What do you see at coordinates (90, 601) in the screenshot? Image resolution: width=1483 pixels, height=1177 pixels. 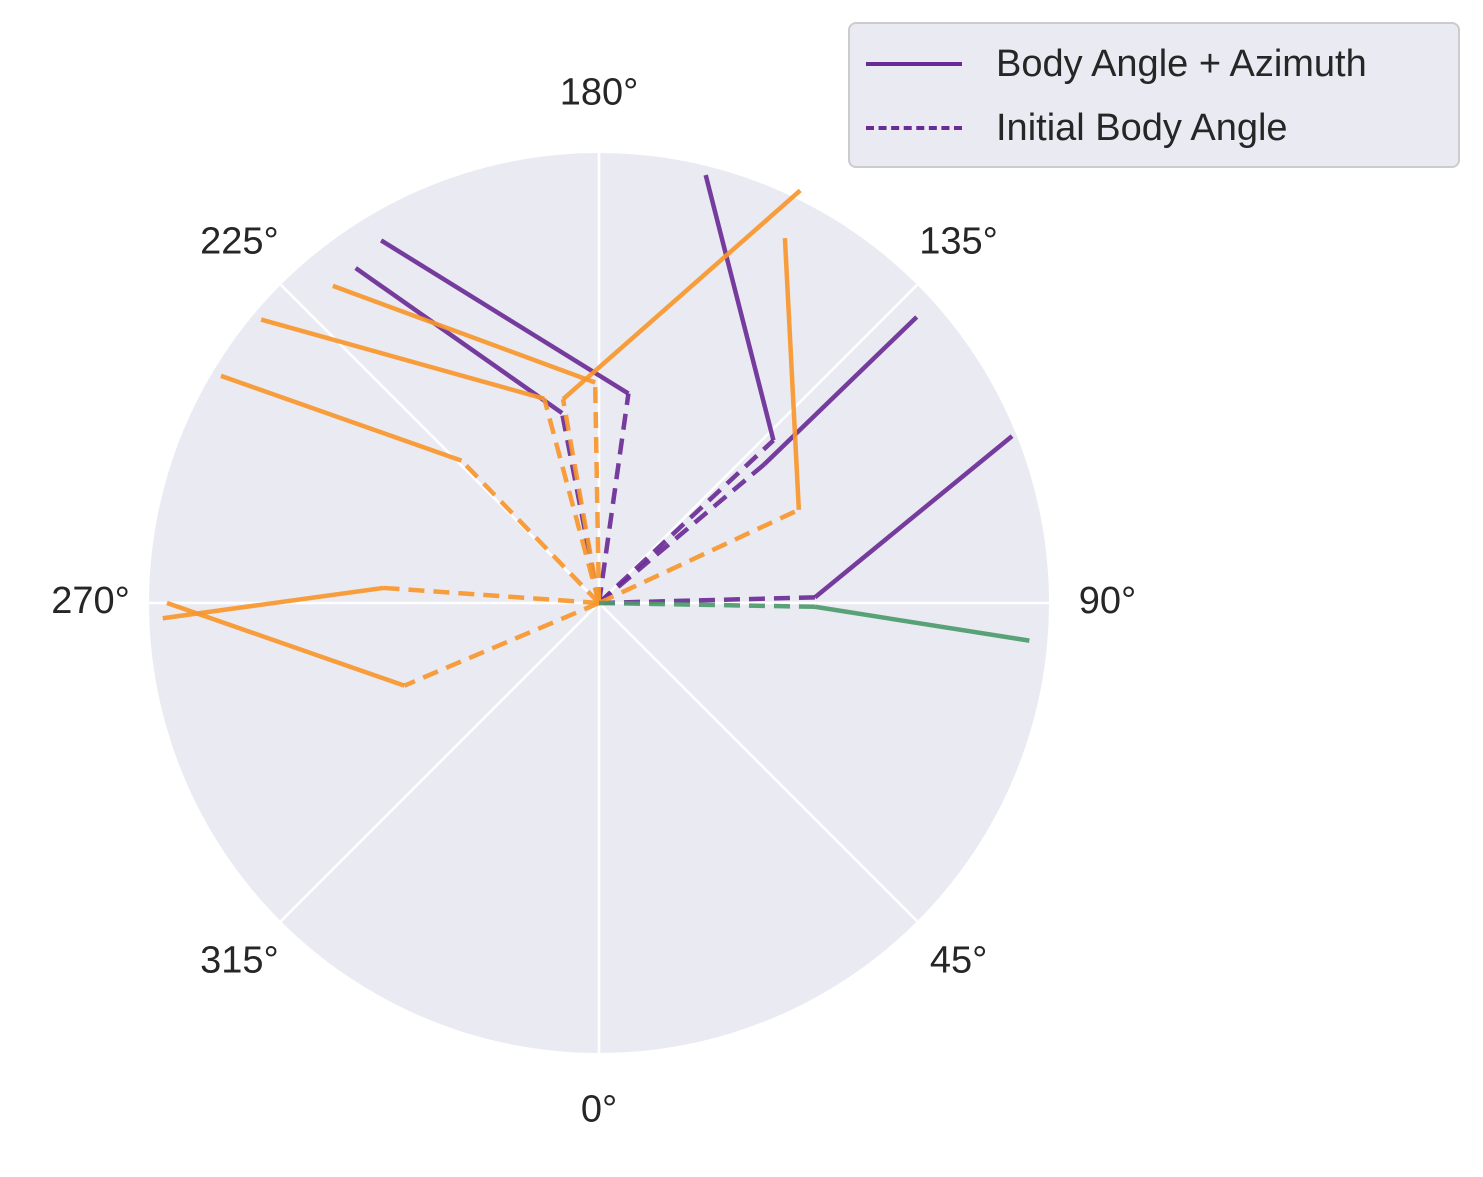 I see `theta-tick-label: 270°` at bounding box center [90, 601].